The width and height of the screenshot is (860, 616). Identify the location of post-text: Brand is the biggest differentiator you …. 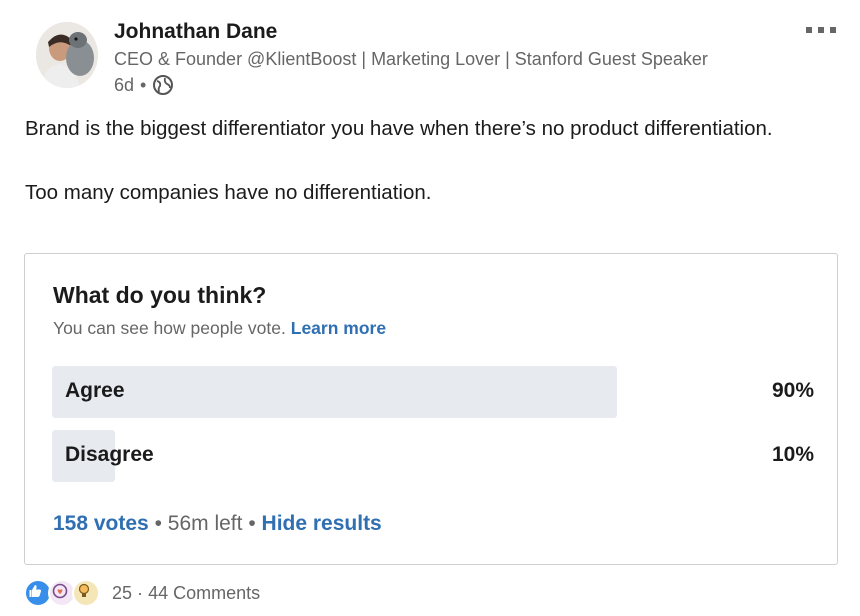
(425, 161).